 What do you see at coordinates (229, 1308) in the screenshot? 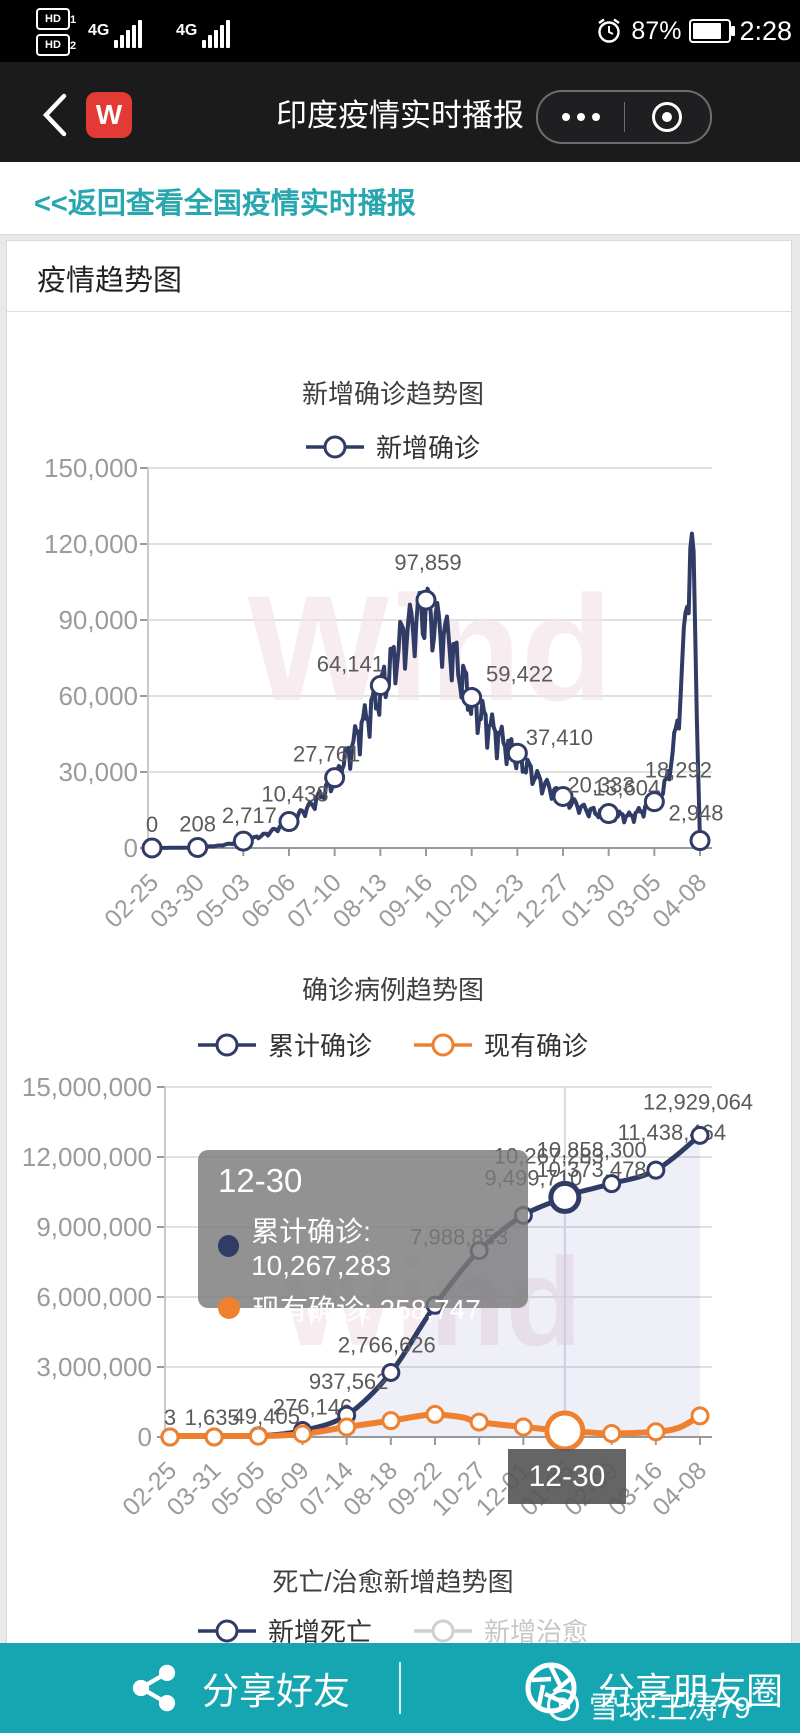
I see `active-dot-icon` at bounding box center [229, 1308].